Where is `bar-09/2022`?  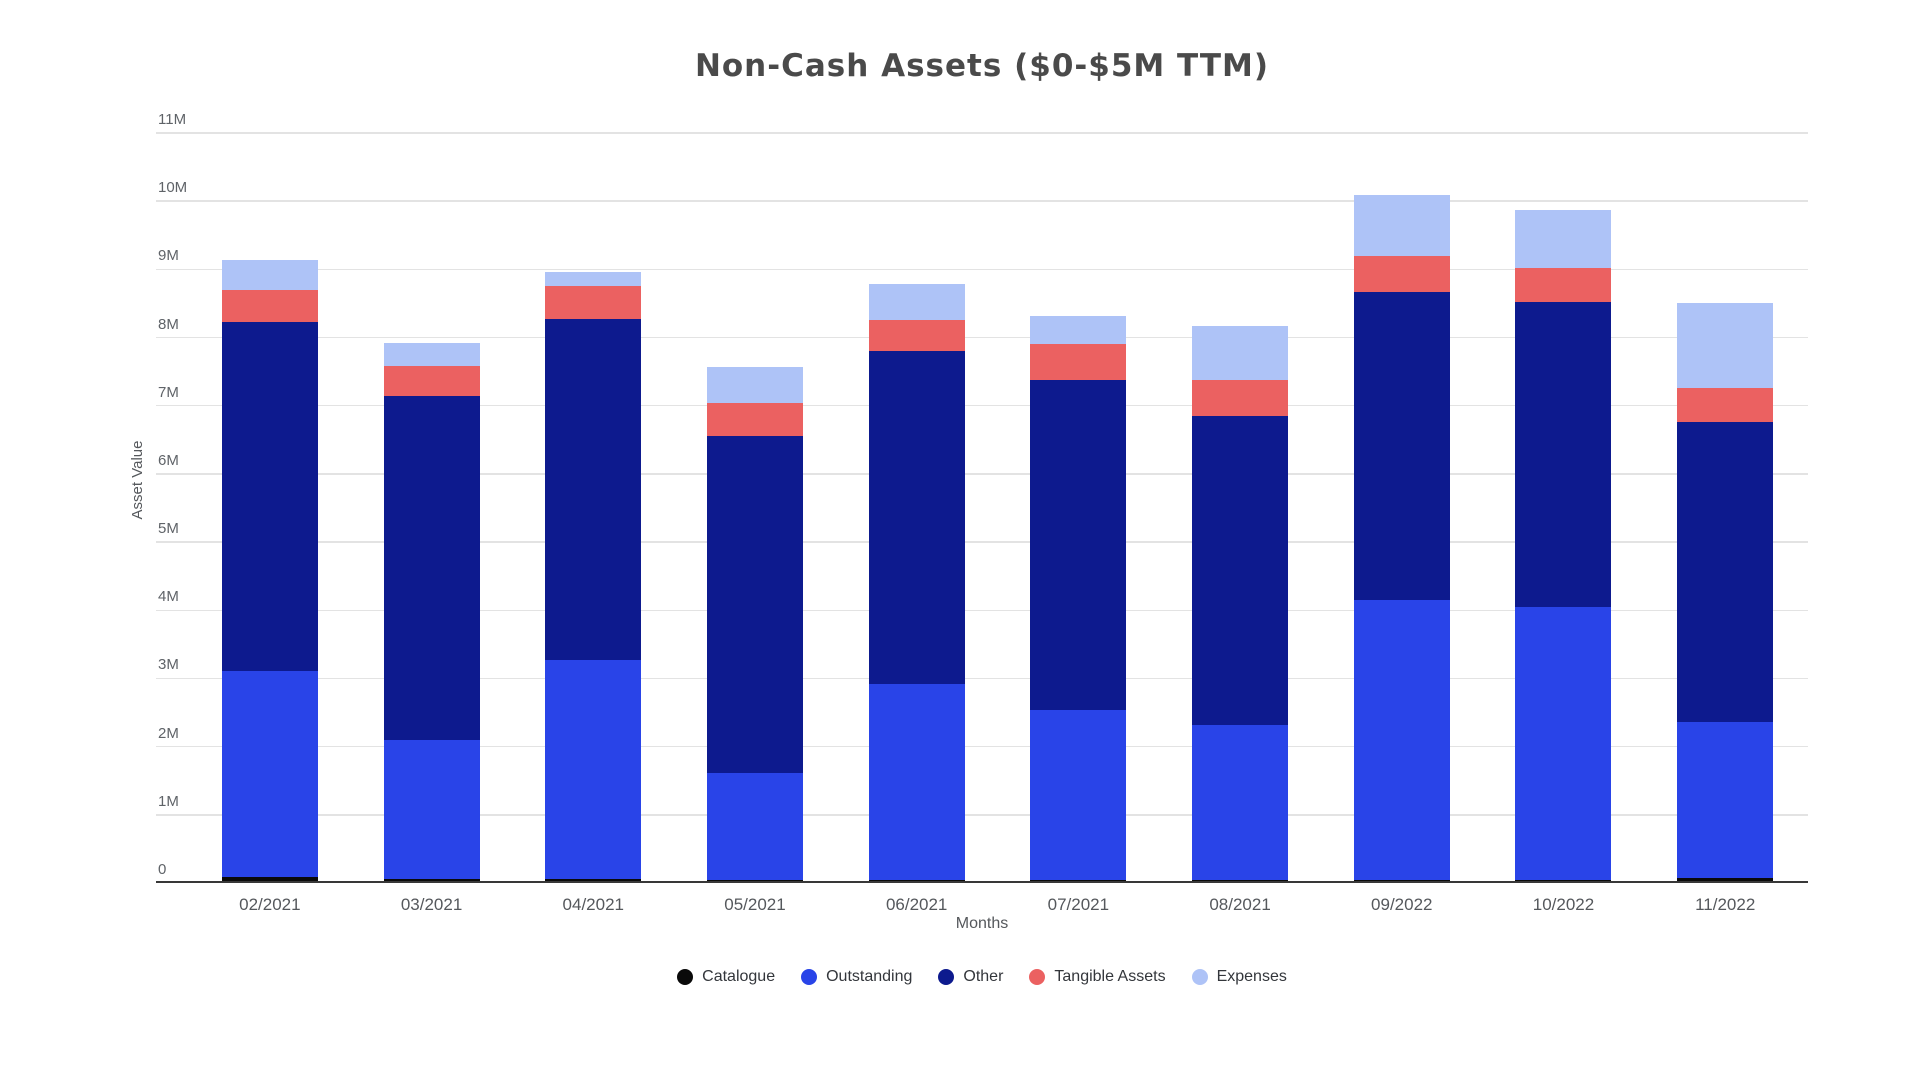 bar-09/2022 is located at coordinates (1401, 538).